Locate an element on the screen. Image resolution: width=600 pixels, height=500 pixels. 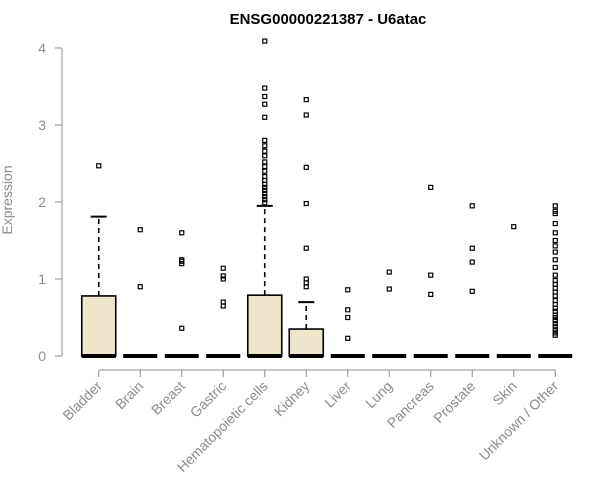
y-tick-label: 2 is located at coordinates (42, 202).